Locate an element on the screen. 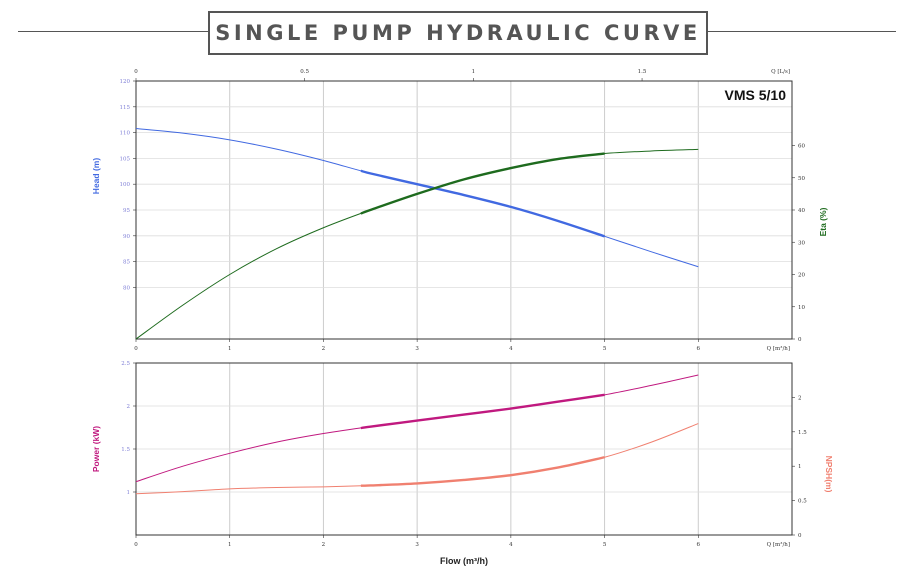 Image resolution: width=915 pixels, height=573 pixels. upper-x-tick-label: 4 is located at coordinates (511, 349).